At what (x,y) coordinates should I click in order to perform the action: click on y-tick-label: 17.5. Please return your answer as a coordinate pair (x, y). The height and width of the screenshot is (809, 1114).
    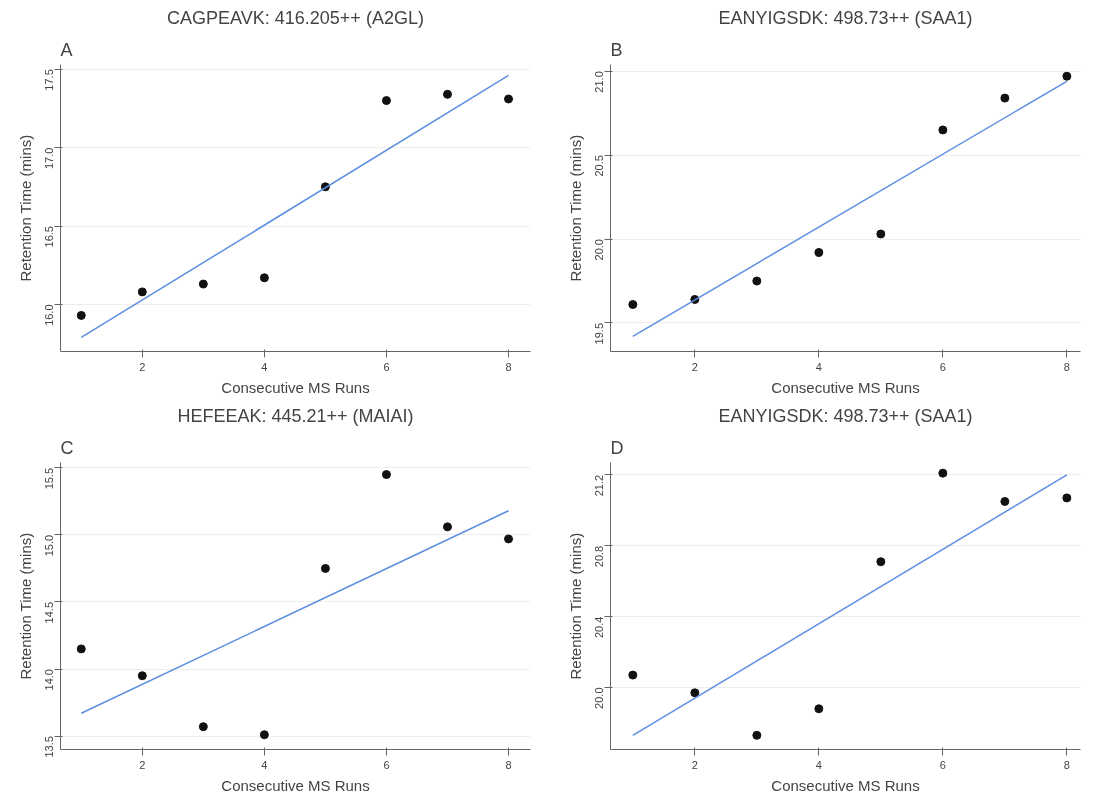
    Looking at the image, I should click on (49, 80).